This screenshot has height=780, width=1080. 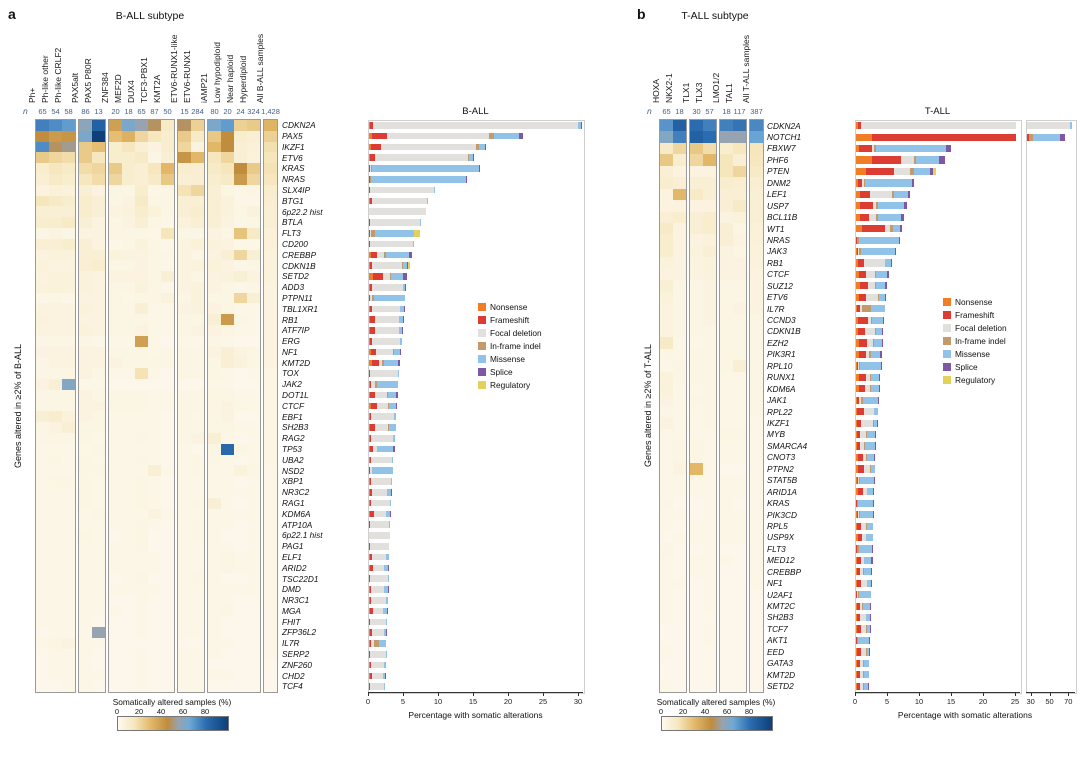 What do you see at coordinates (981, 327) in the screenshot?
I see `legend-label: Focal deletion` at bounding box center [981, 327].